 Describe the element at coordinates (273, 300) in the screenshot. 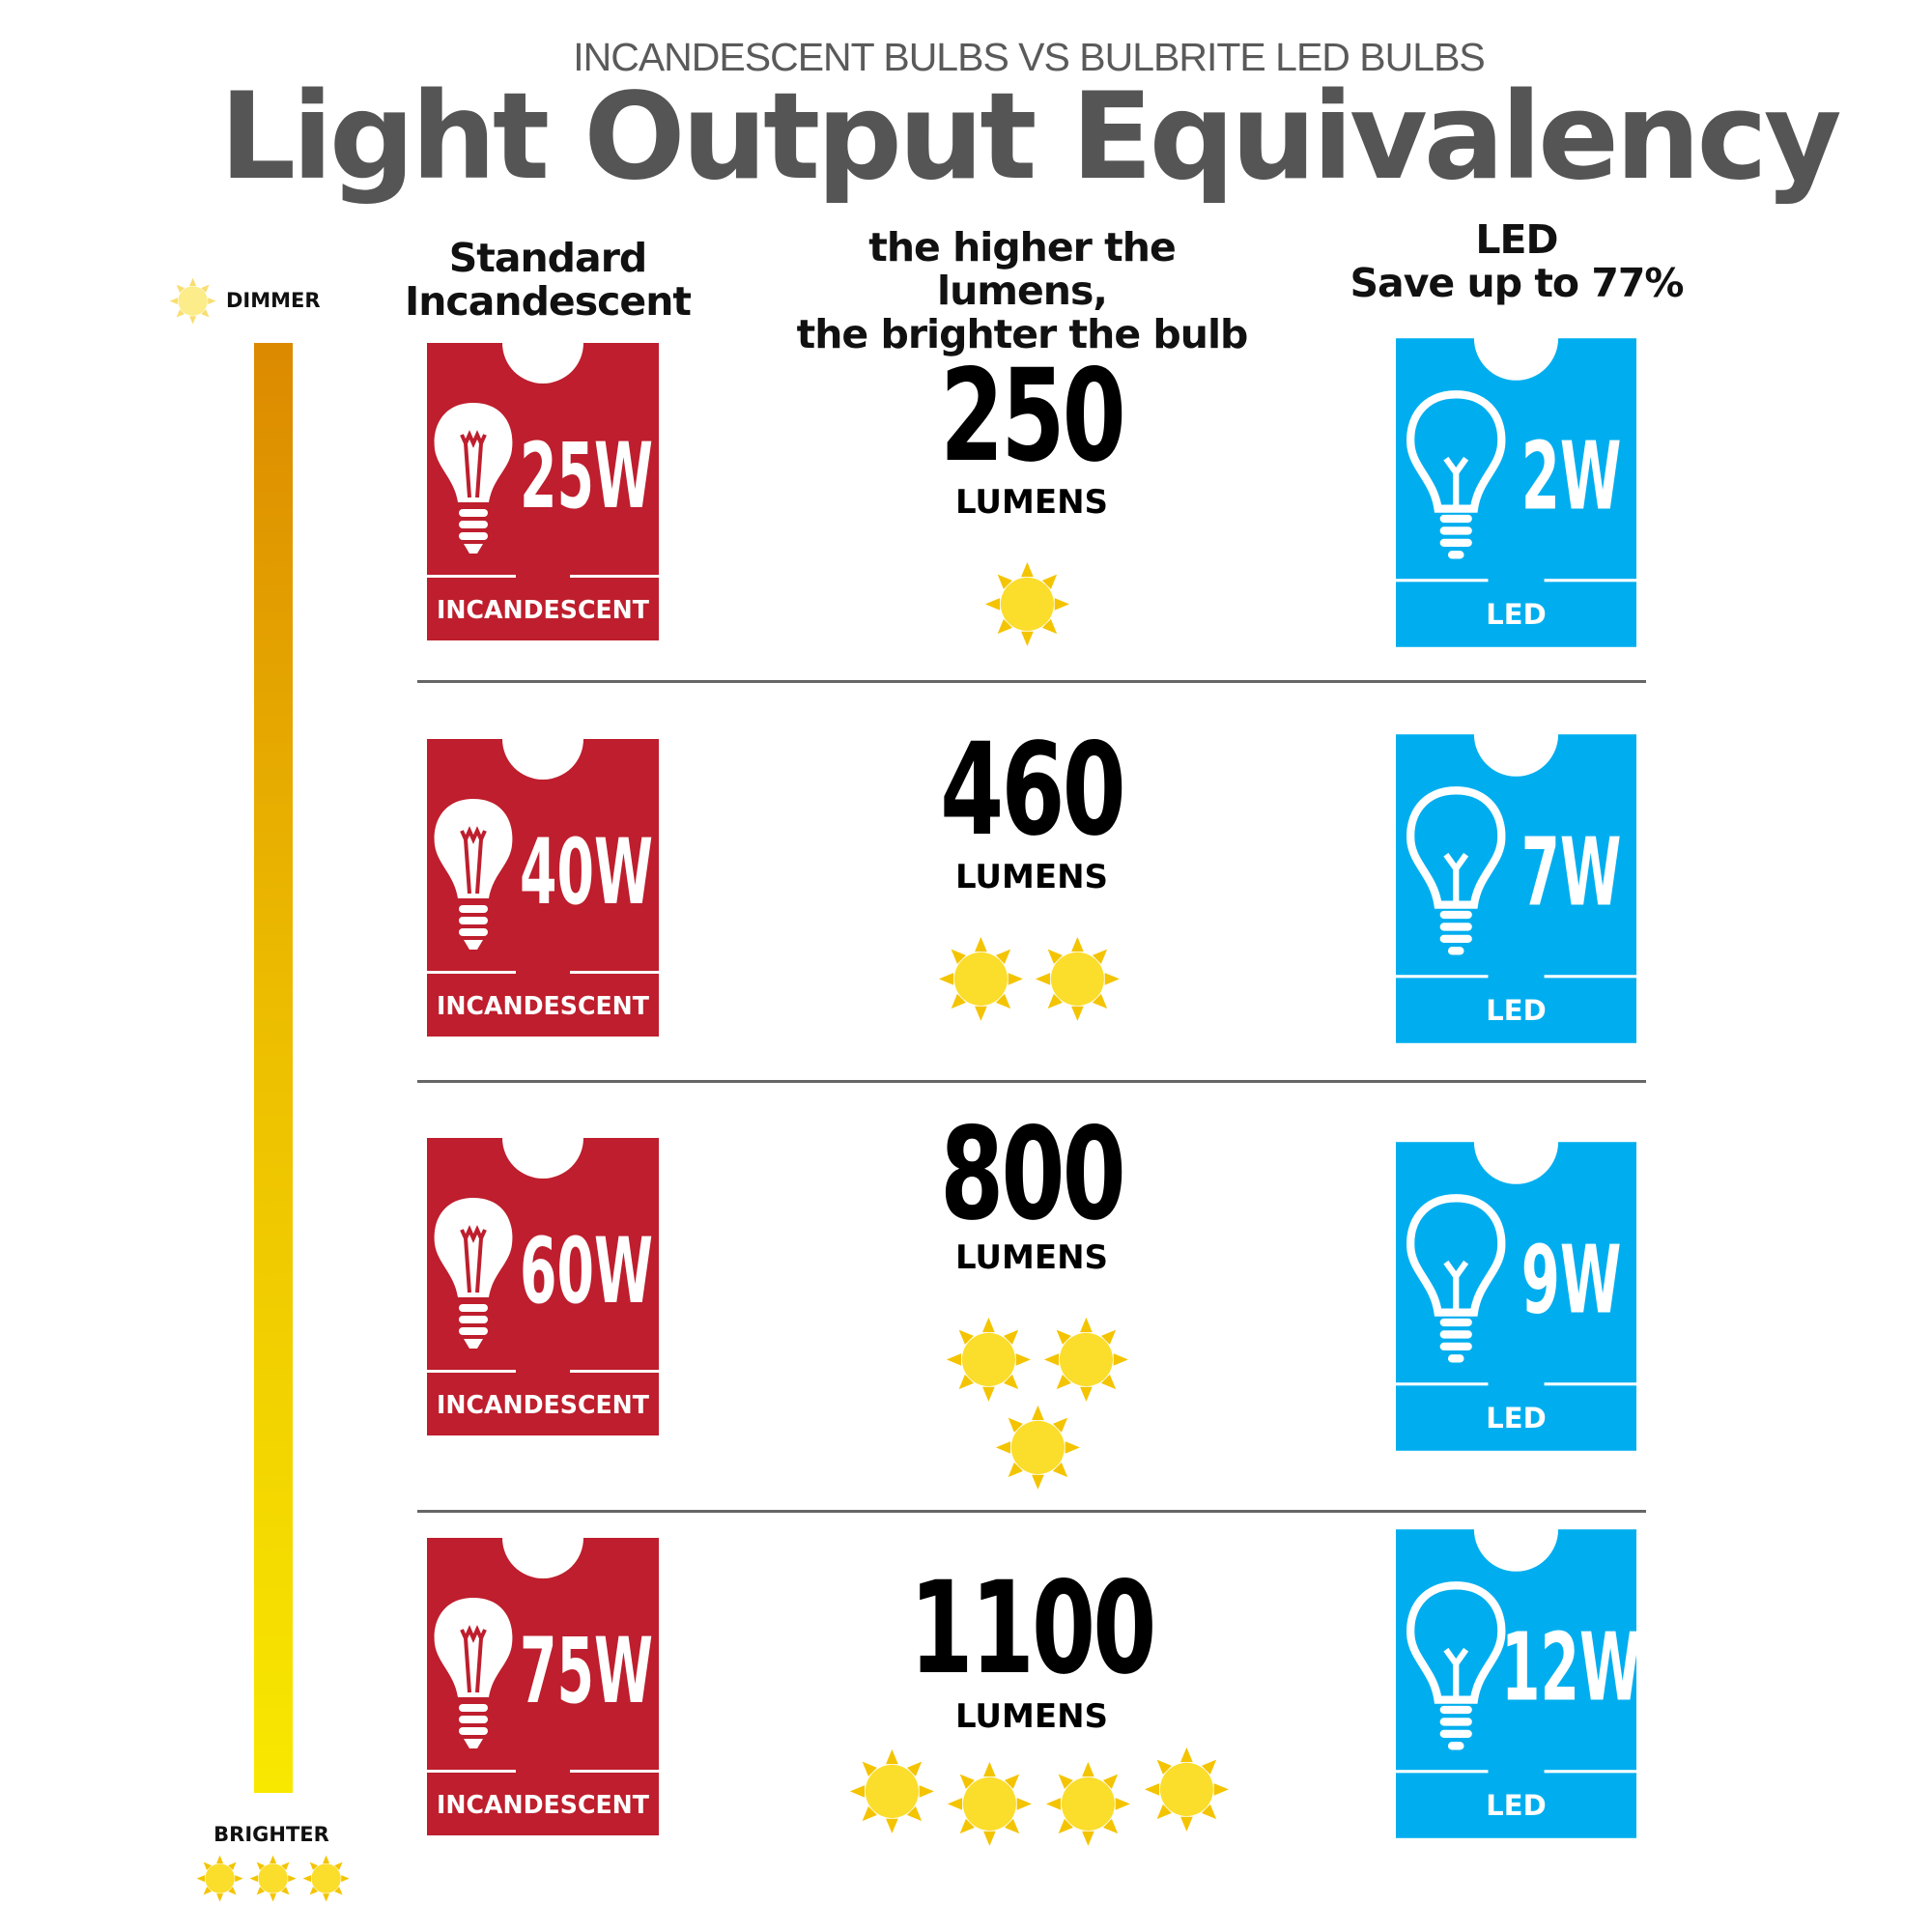

I see `dimmer-label: DIMMER` at that location.